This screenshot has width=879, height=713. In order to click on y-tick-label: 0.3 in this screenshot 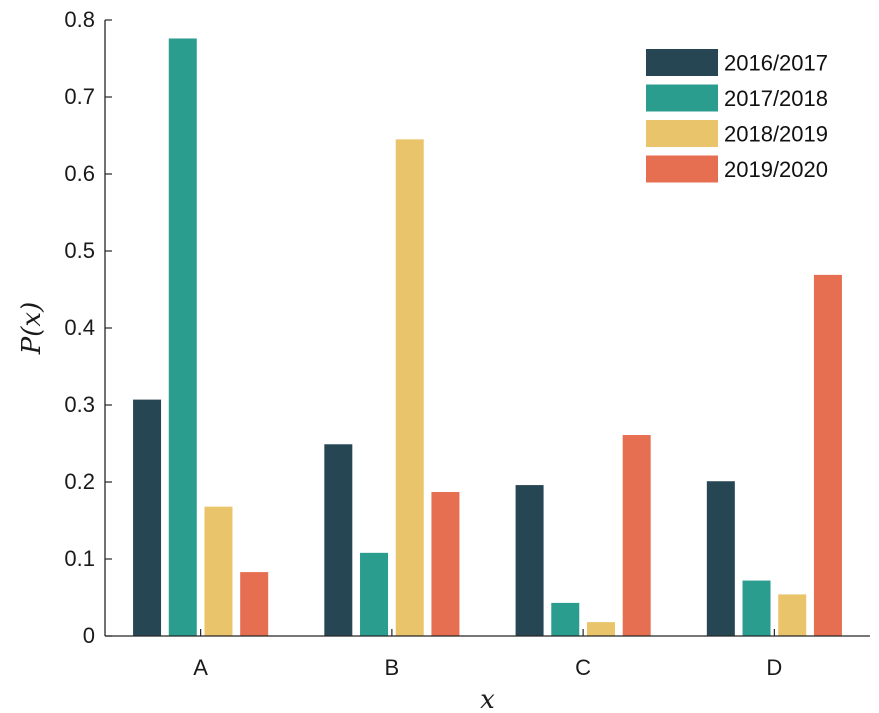, I will do `click(79, 404)`.